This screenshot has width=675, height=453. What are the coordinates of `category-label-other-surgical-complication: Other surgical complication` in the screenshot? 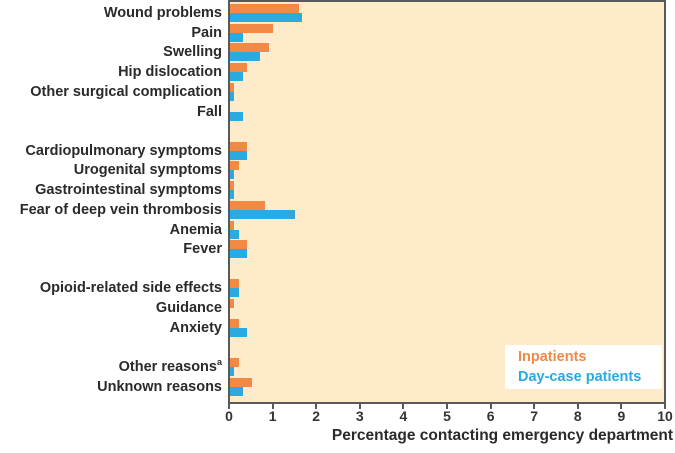 It's located at (126, 91).